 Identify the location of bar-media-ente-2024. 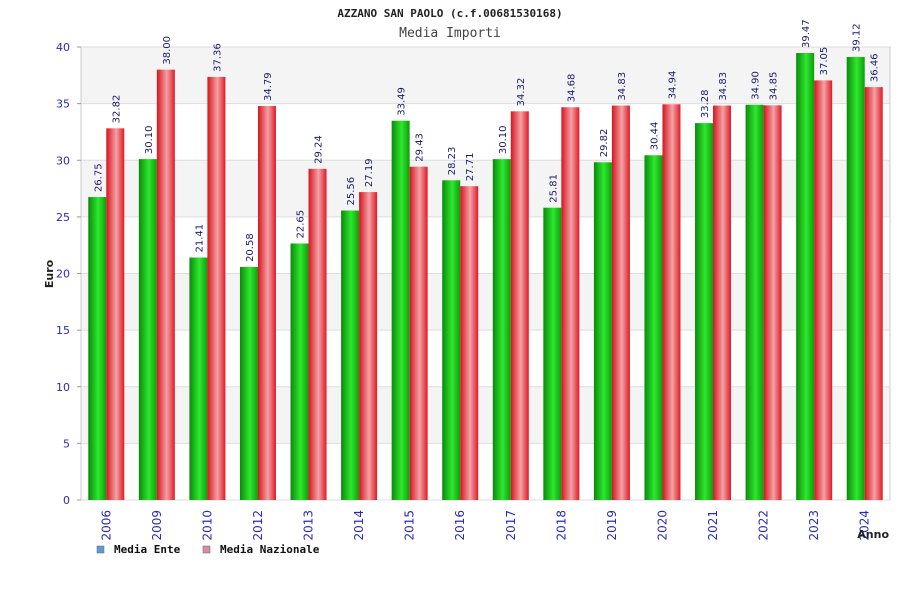
(855, 278).